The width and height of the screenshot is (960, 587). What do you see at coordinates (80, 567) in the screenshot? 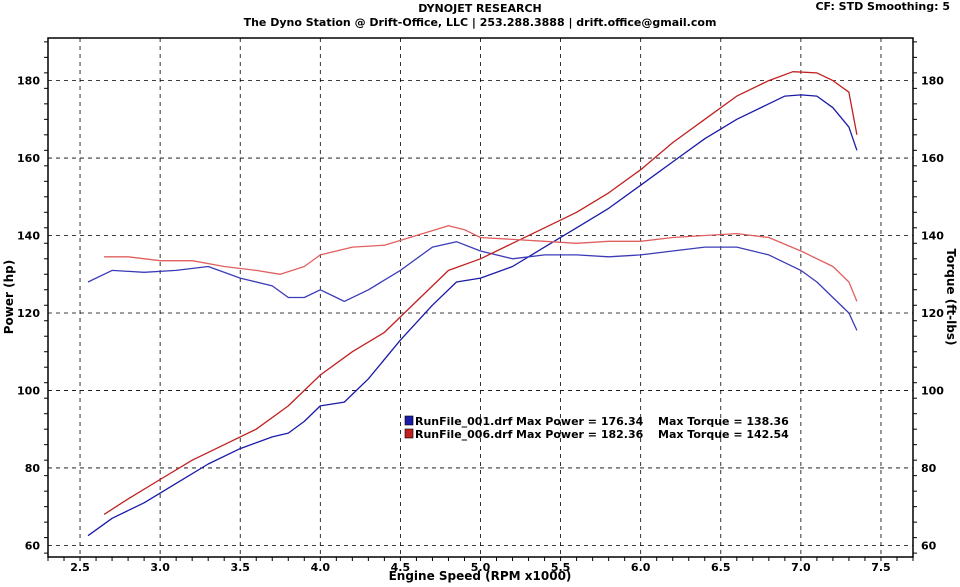
I see `x-tick-label: 2.5` at bounding box center [80, 567].